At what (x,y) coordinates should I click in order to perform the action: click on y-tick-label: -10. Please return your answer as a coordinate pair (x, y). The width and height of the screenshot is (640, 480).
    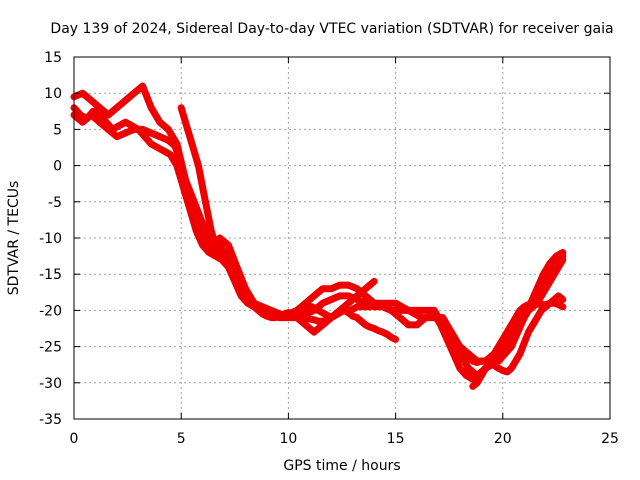
    Looking at the image, I should click on (50, 239).